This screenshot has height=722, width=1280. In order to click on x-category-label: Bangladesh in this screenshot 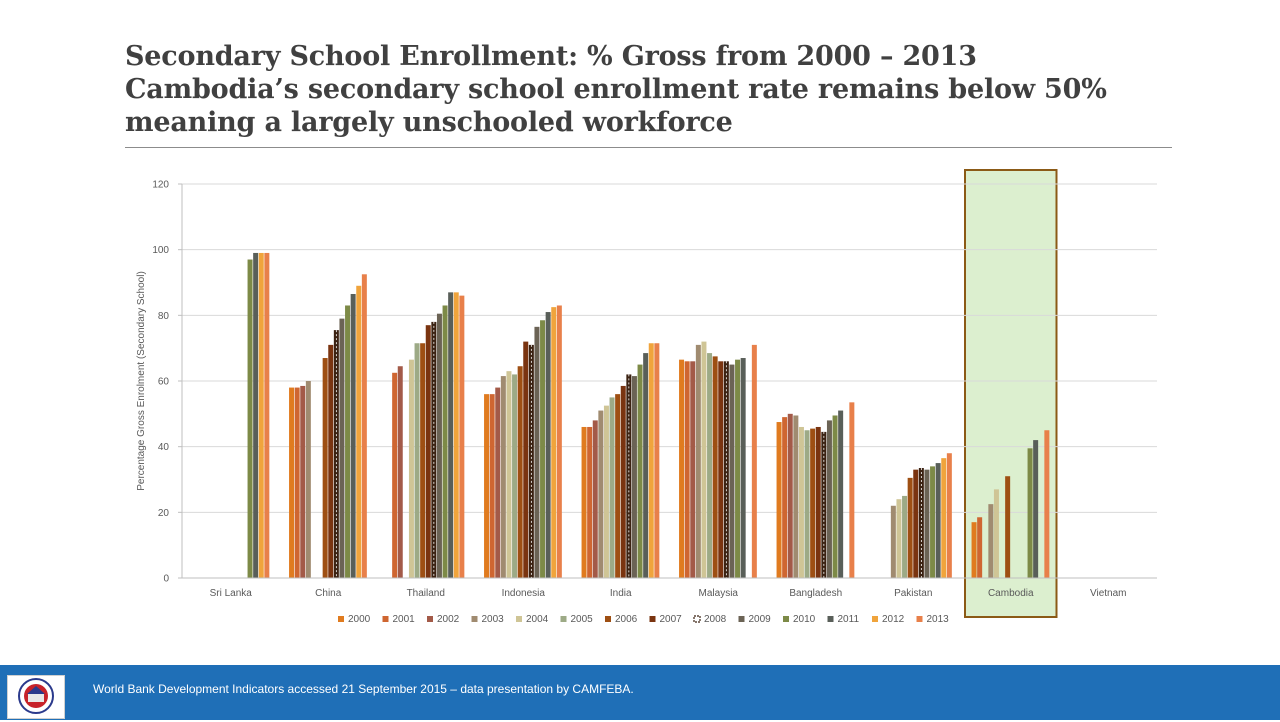, I will do `click(815, 593)`.